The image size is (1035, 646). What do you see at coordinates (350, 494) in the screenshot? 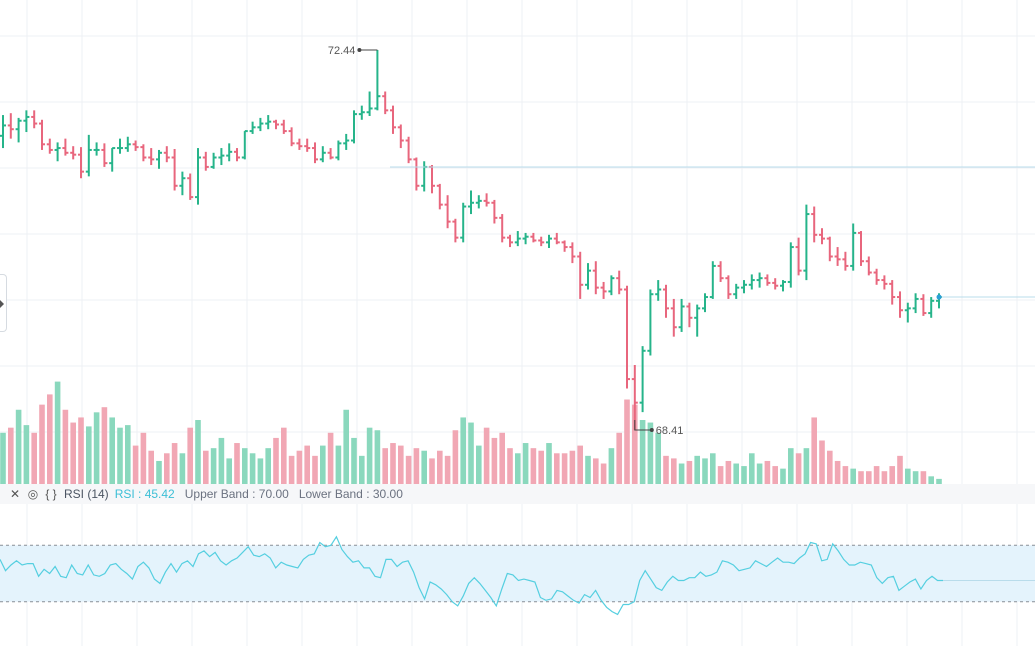
I see `rsi-lower-band: Lower Band : 30.00` at bounding box center [350, 494].